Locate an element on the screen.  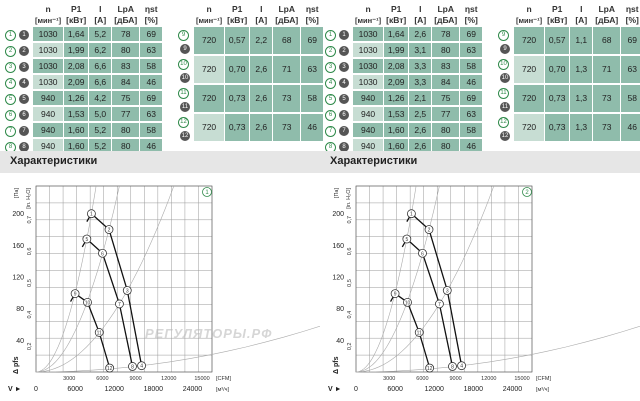
table-cell-i: 6,2 is located at coordinates (100, 50).